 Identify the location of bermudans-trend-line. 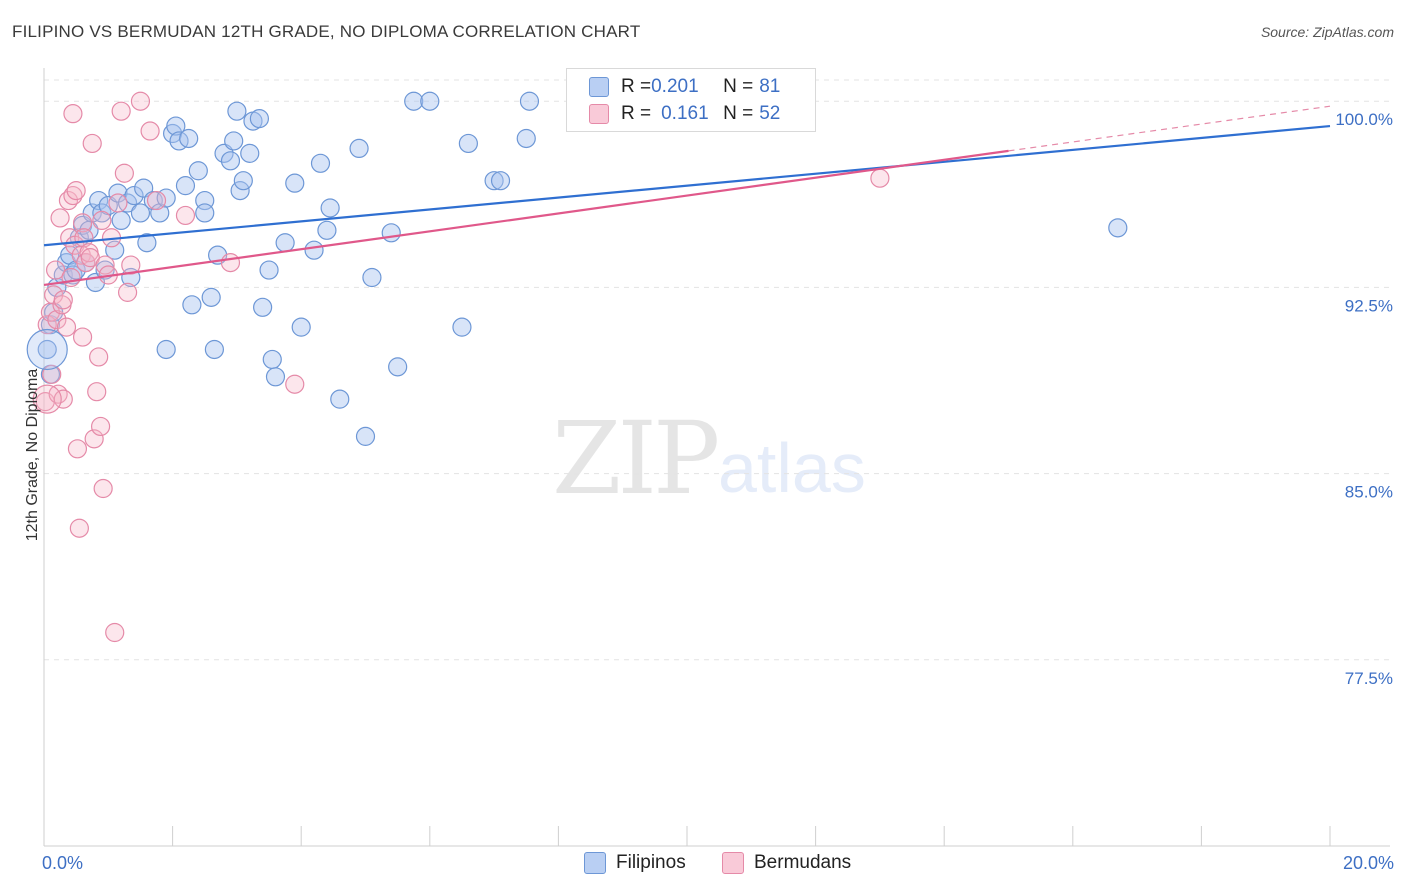
(526, 218).